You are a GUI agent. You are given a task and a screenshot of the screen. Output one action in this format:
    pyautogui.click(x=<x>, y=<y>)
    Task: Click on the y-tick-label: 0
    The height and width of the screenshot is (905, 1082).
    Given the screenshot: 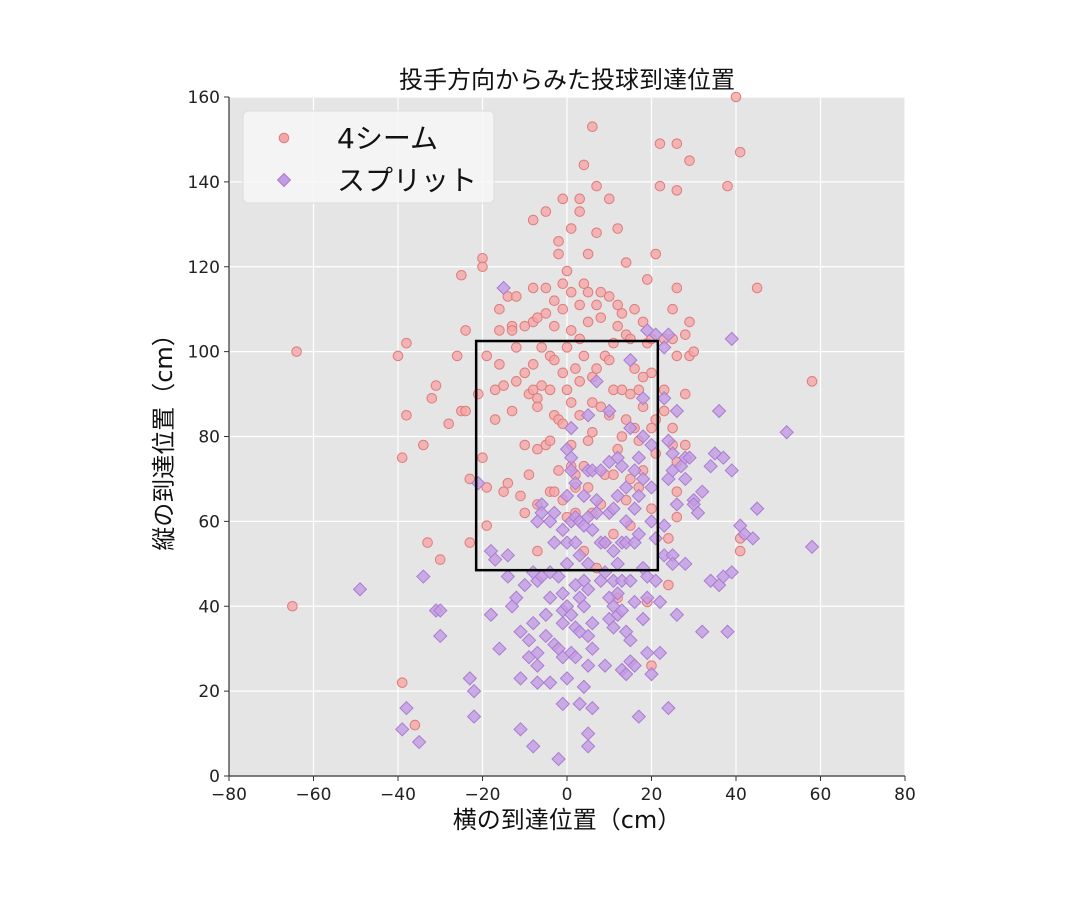 What is the action you would take?
    pyautogui.click(x=214, y=777)
    